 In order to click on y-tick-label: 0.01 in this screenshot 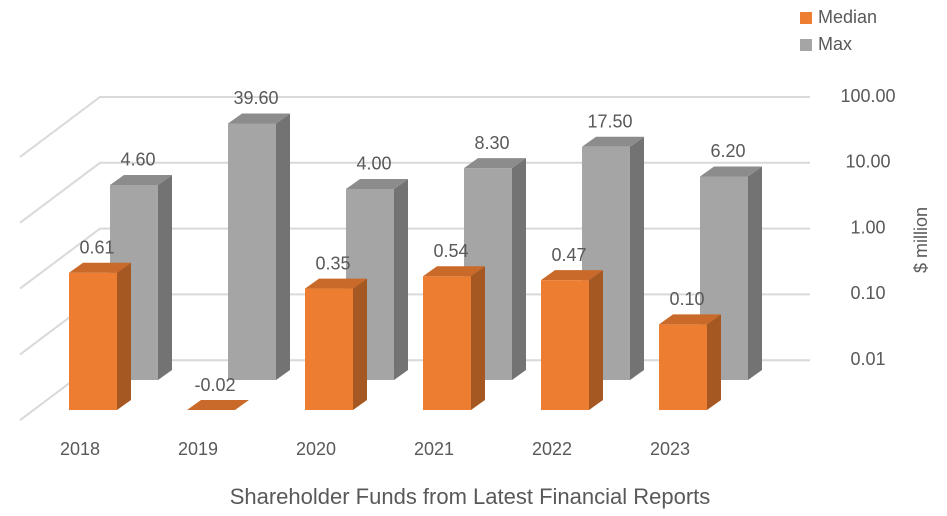, I will do `click(867, 359)`.